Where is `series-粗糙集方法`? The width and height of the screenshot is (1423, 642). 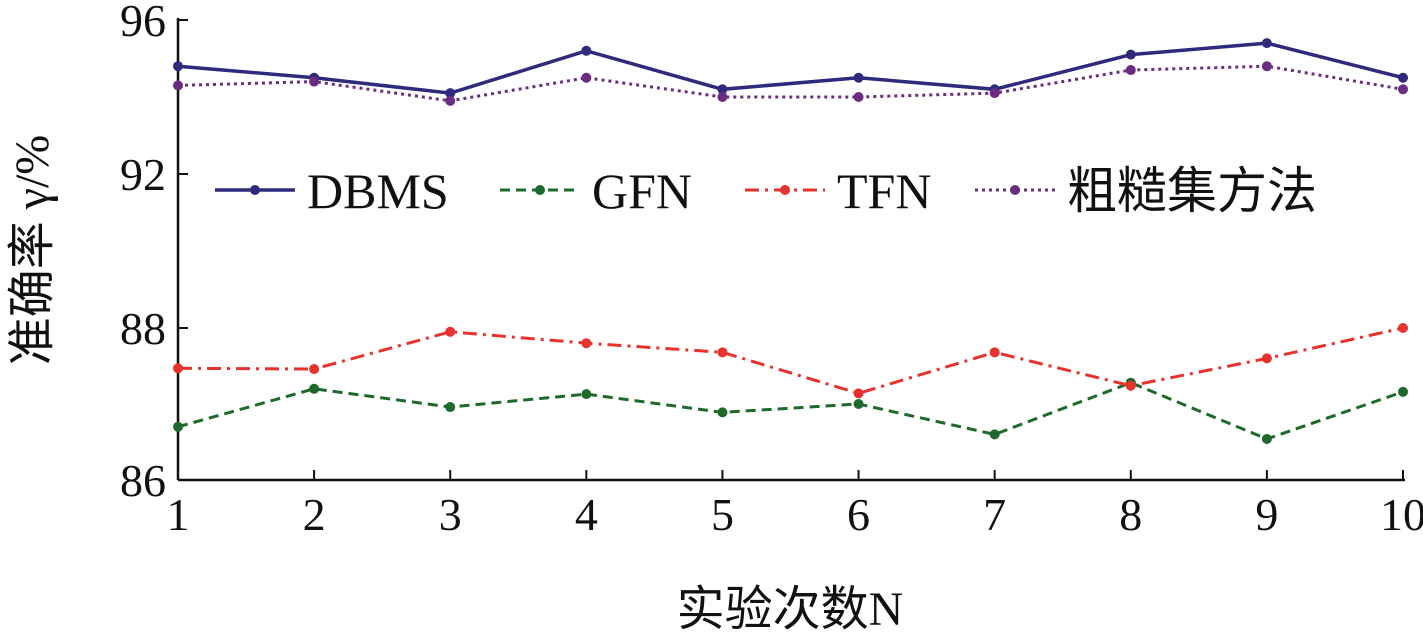 series-粗糙集方法 is located at coordinates (790, 83).